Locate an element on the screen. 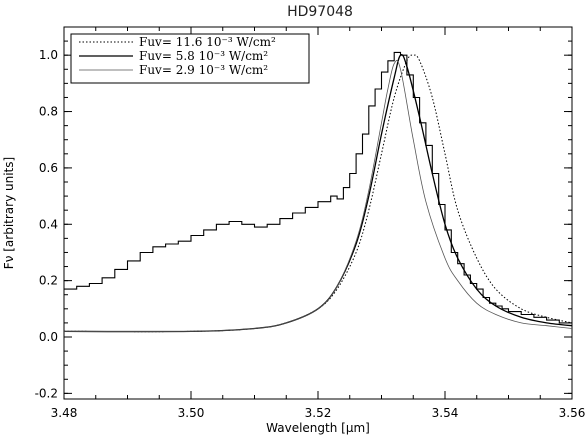  x-tick-label: 3.48 is located at coordinates (64, 413).